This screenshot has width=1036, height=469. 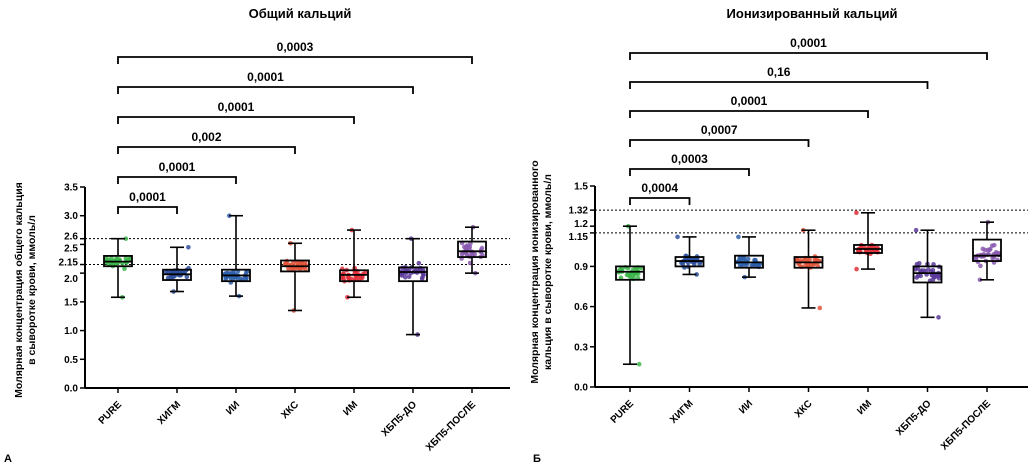 What do you see at coordinates (579, 211) in the screenshot?
I see `y-tick-label: 1.32` at bounding box center [579, 211].